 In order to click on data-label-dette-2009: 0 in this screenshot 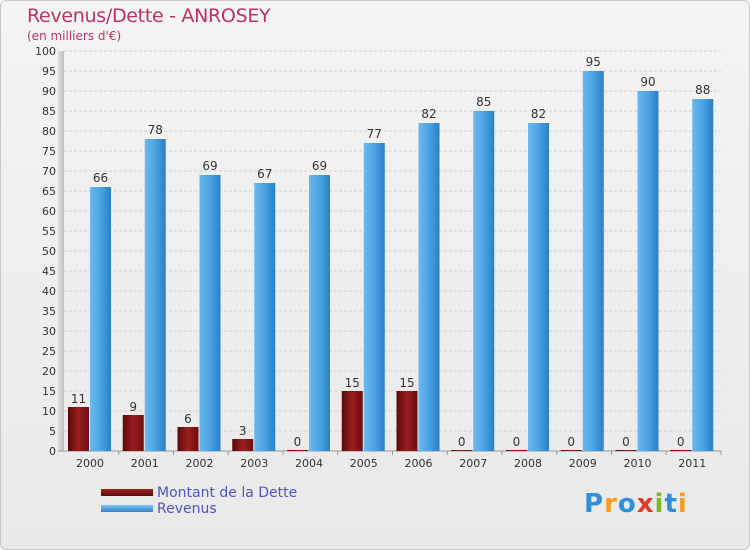, I will do `click(571, 442)`.